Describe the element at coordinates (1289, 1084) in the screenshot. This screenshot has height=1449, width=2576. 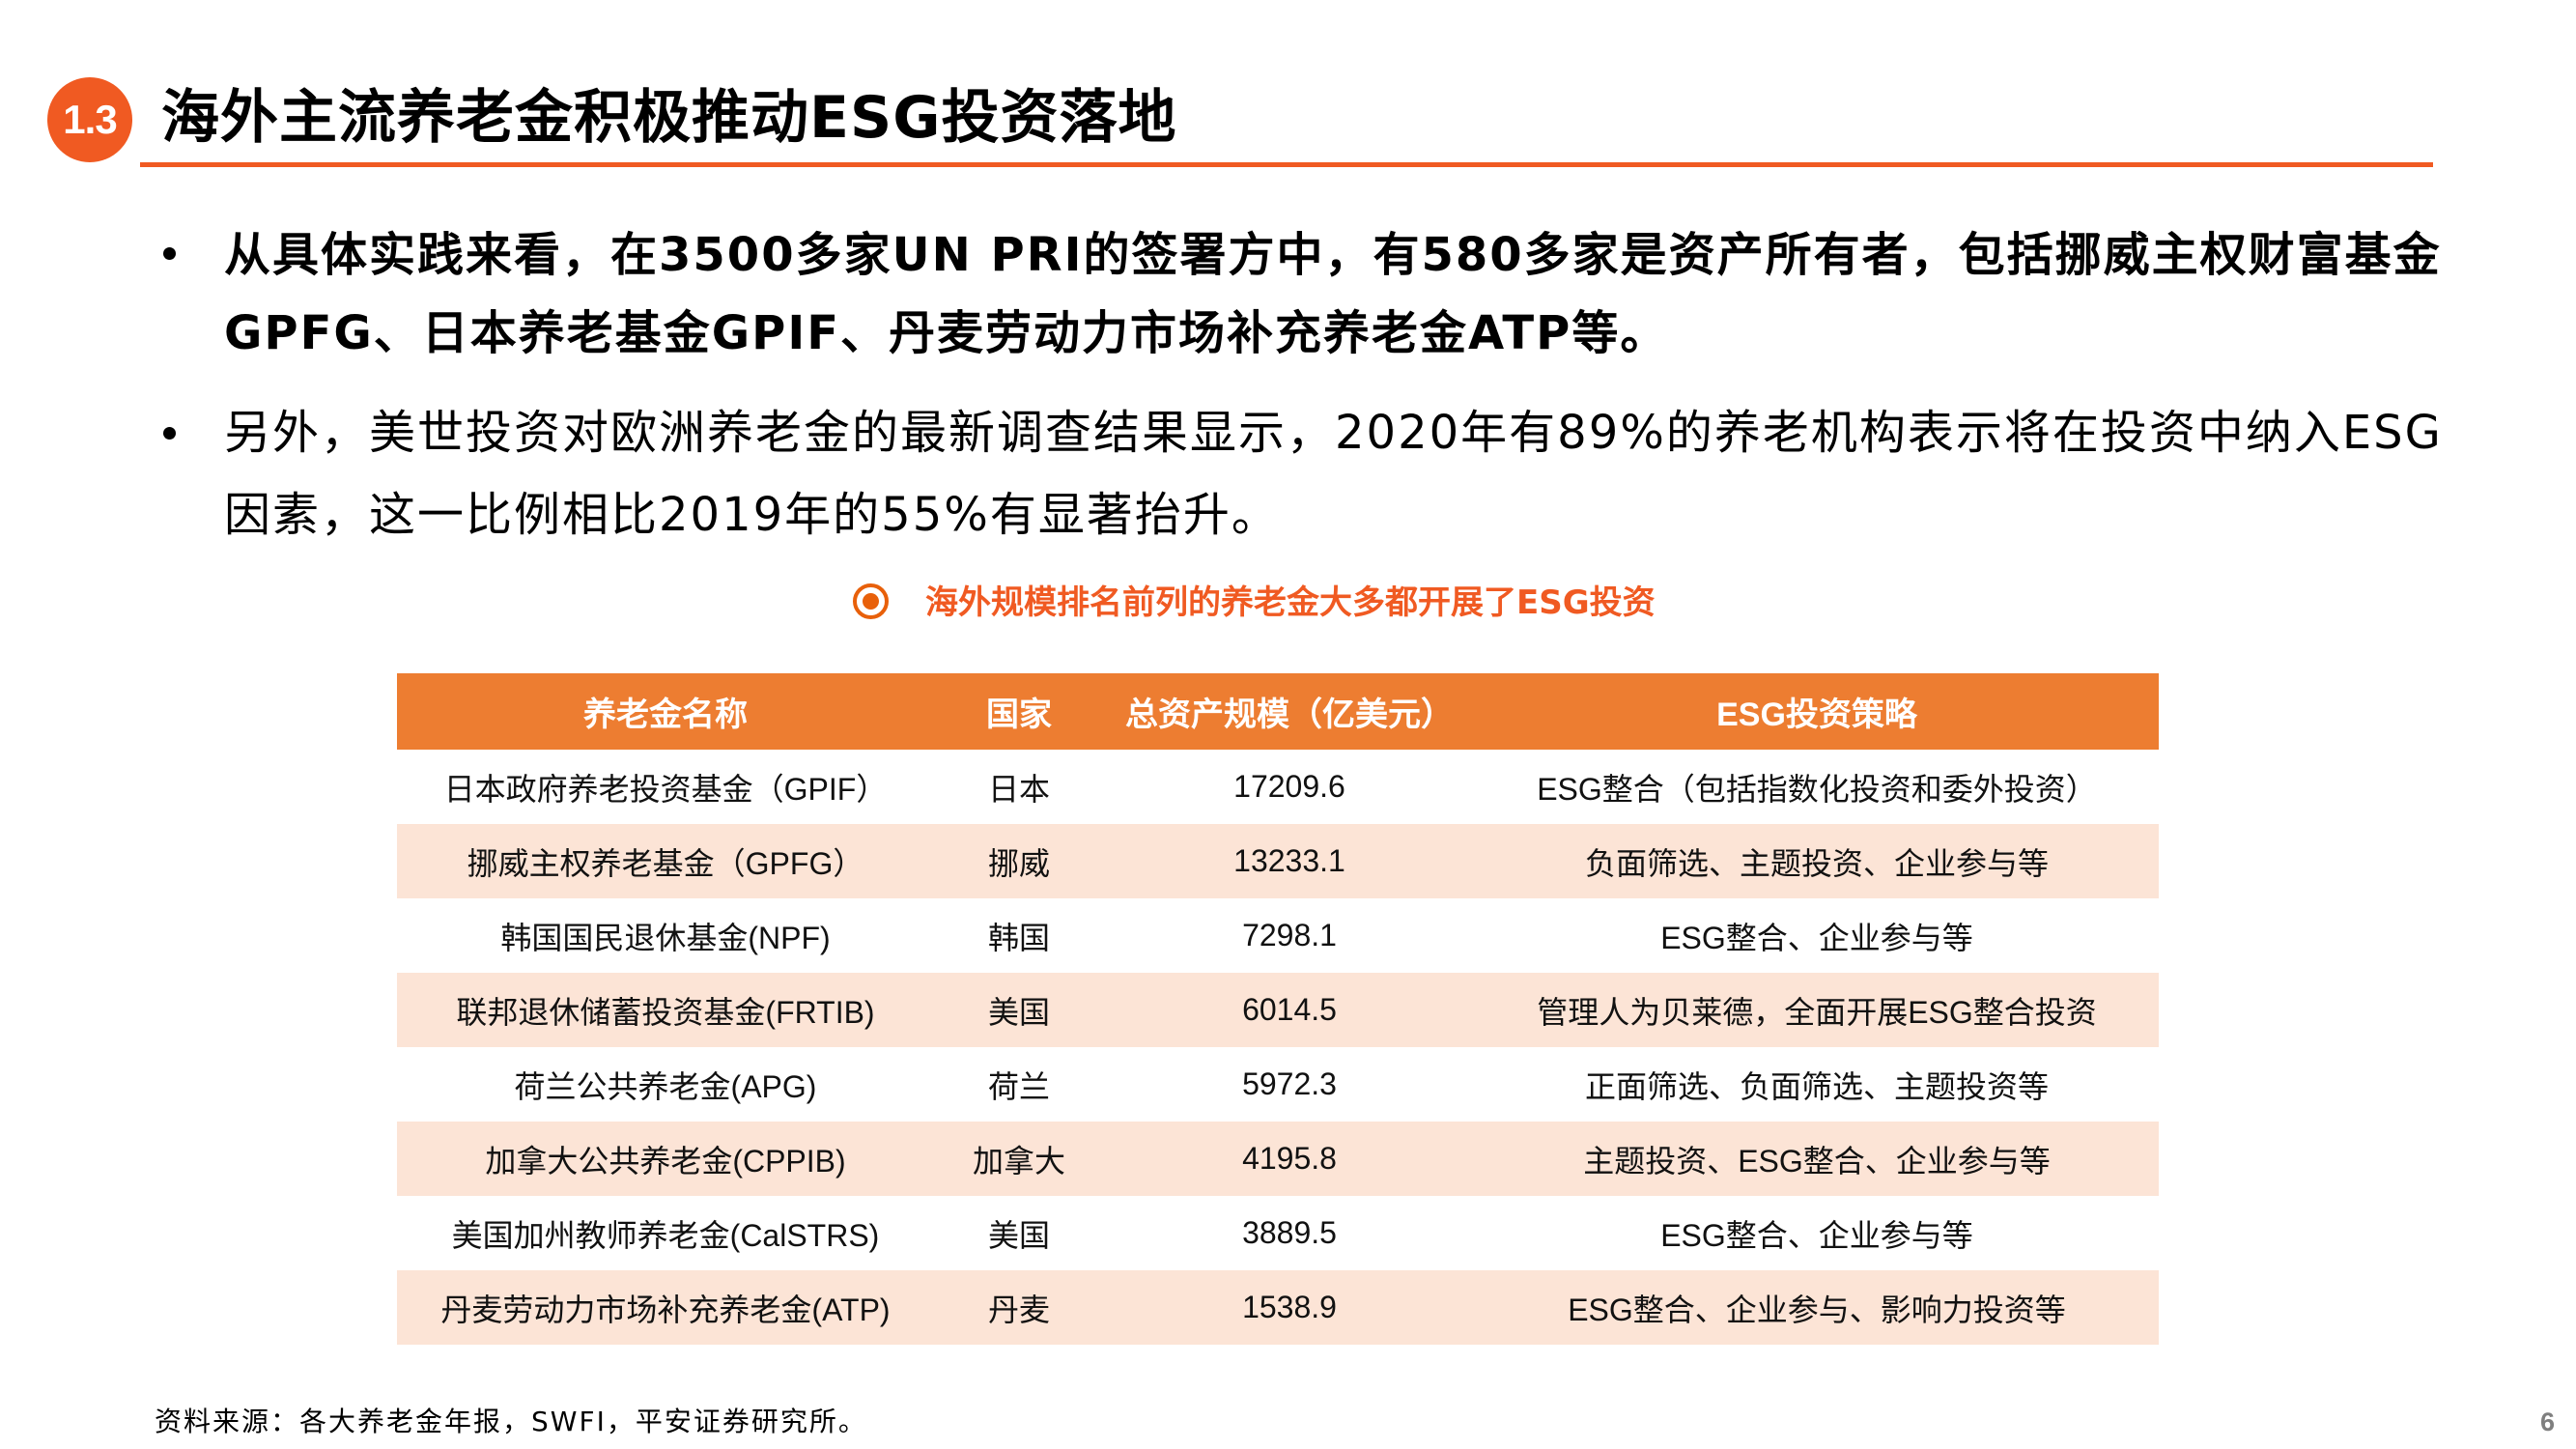
I see `total-assets-cell: 5972.3` at that location.